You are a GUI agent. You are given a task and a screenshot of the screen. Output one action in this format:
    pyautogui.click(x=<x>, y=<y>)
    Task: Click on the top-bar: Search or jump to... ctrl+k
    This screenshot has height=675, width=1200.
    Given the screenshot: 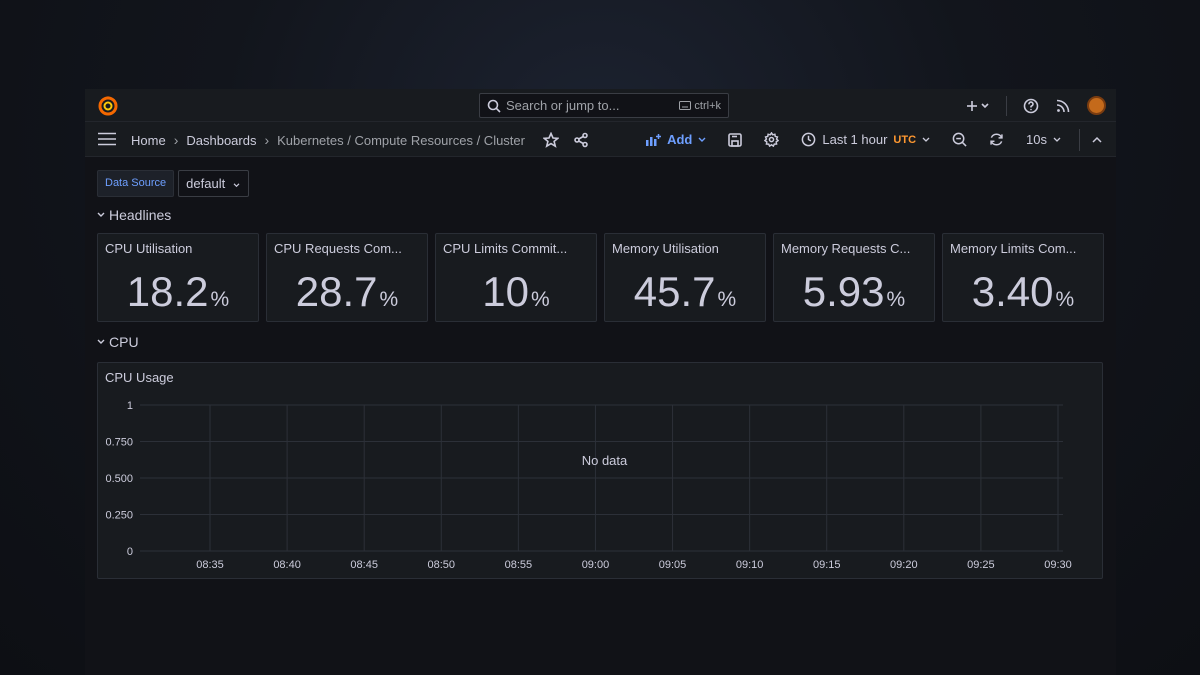 What is the action you would take?
    pyautogui.click(x=600, y=105)
    